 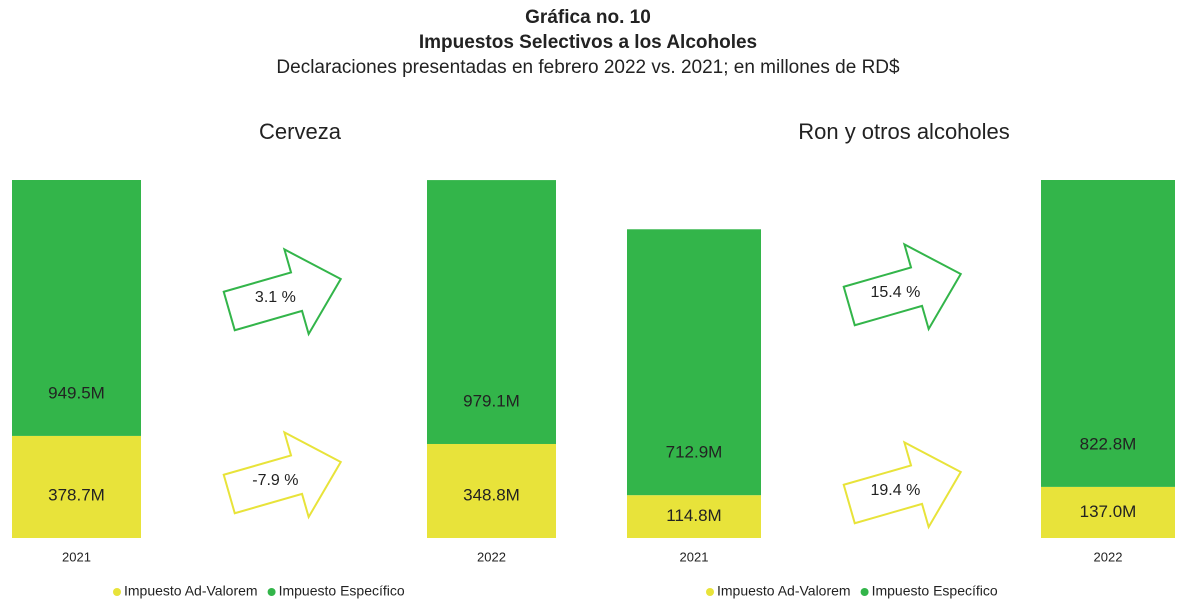 What do you see at coordinates (300, 131) in the screenshot?
I see `panel-title: Cerveza` at bounding box center [300, 131].